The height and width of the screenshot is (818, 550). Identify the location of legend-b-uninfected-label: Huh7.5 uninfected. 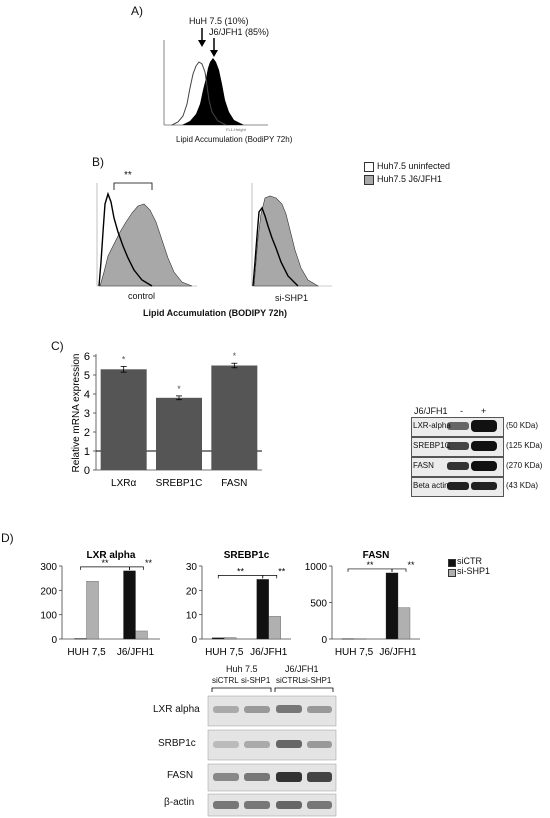
(414, 166).